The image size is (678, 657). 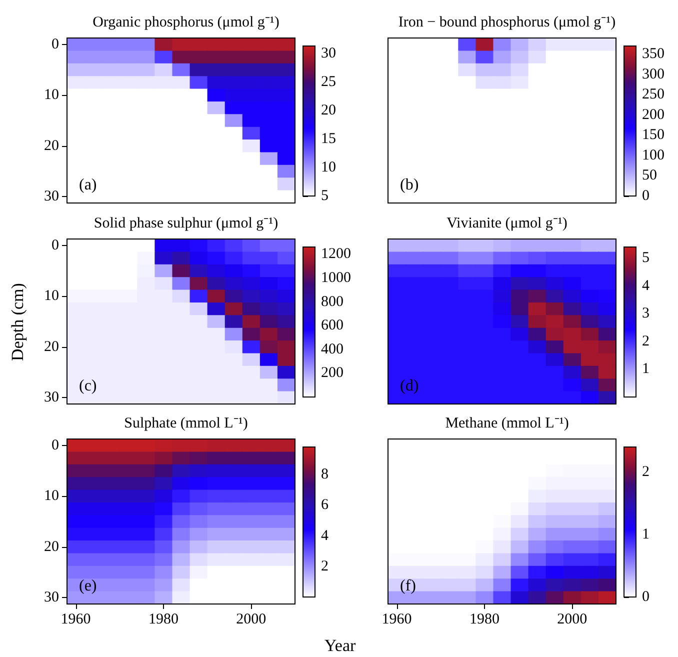 What do you see at coordinates (332, 326) in the screenshot?
I see `color-bar-label: 600` at bounding box center [332, 326].